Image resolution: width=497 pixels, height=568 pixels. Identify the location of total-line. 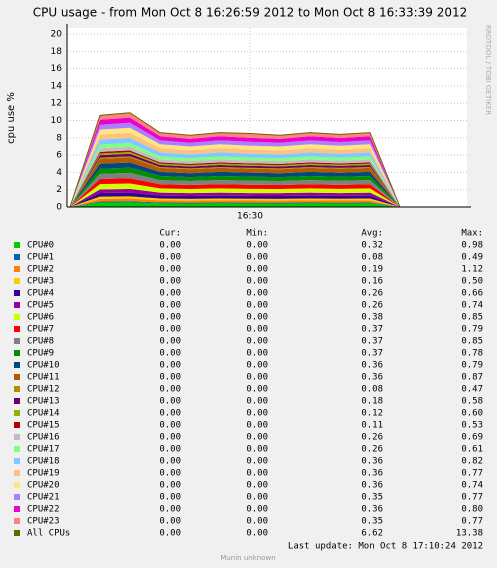
(264, 160).